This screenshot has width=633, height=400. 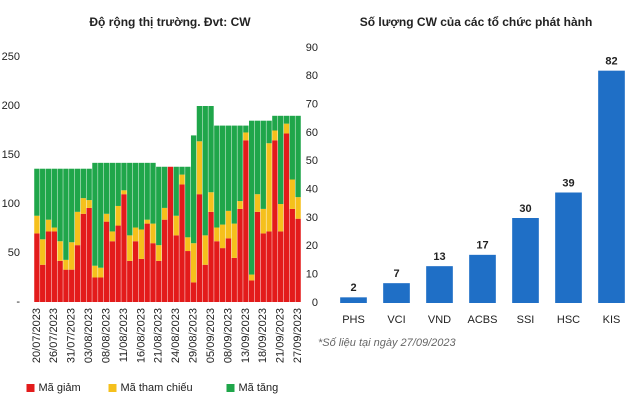 I want to click on legend-label: Mã tăng, so click(x=259, y=388).